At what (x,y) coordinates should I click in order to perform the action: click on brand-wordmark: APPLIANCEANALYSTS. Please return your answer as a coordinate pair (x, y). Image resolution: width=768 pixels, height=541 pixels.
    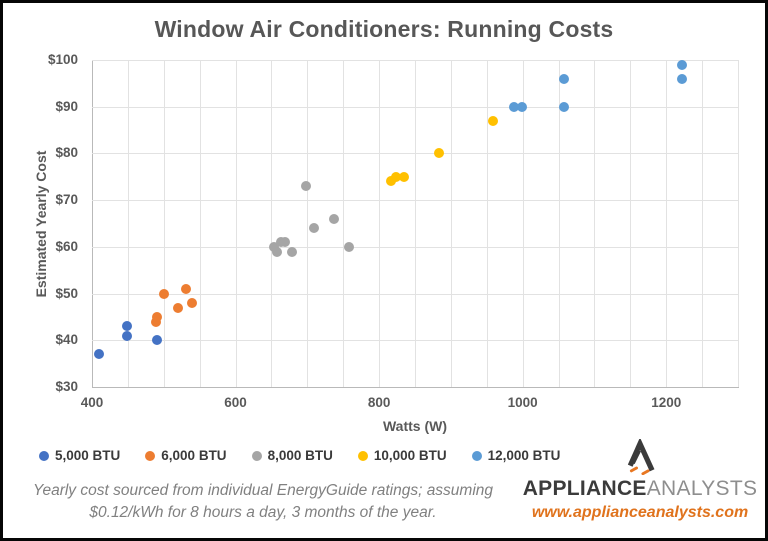
    Looking at the image, I should click on (640, 489).